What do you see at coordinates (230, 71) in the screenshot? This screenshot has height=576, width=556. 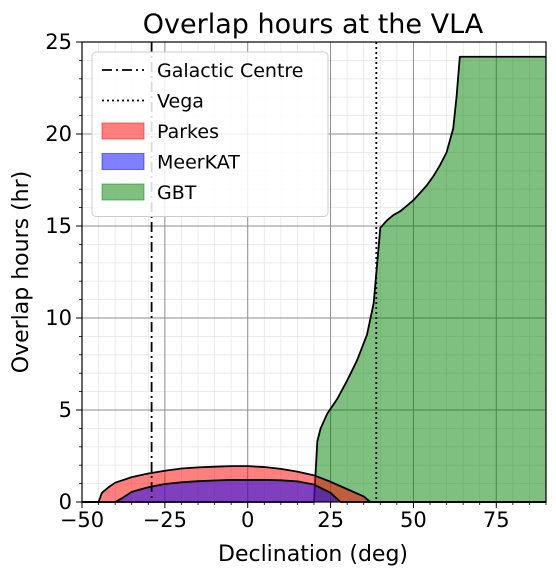 I see `legend-label: Galactic Centre` at bounding box center [230, 71].